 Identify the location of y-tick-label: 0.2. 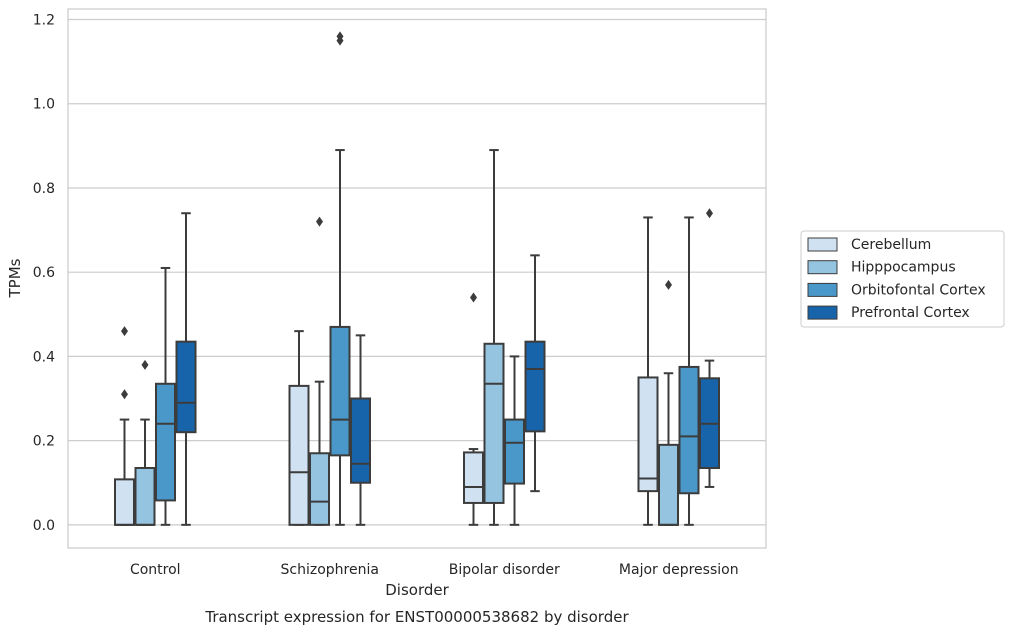
(44, 442).